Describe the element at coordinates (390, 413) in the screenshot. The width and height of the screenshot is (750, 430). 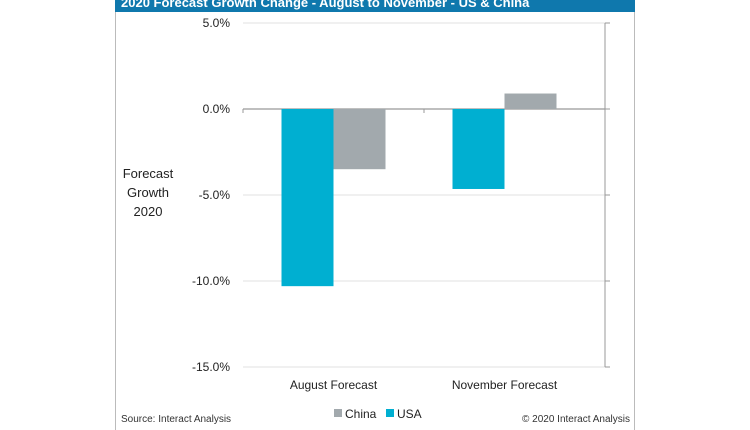
I see `legend-swatch-usa` at that location.